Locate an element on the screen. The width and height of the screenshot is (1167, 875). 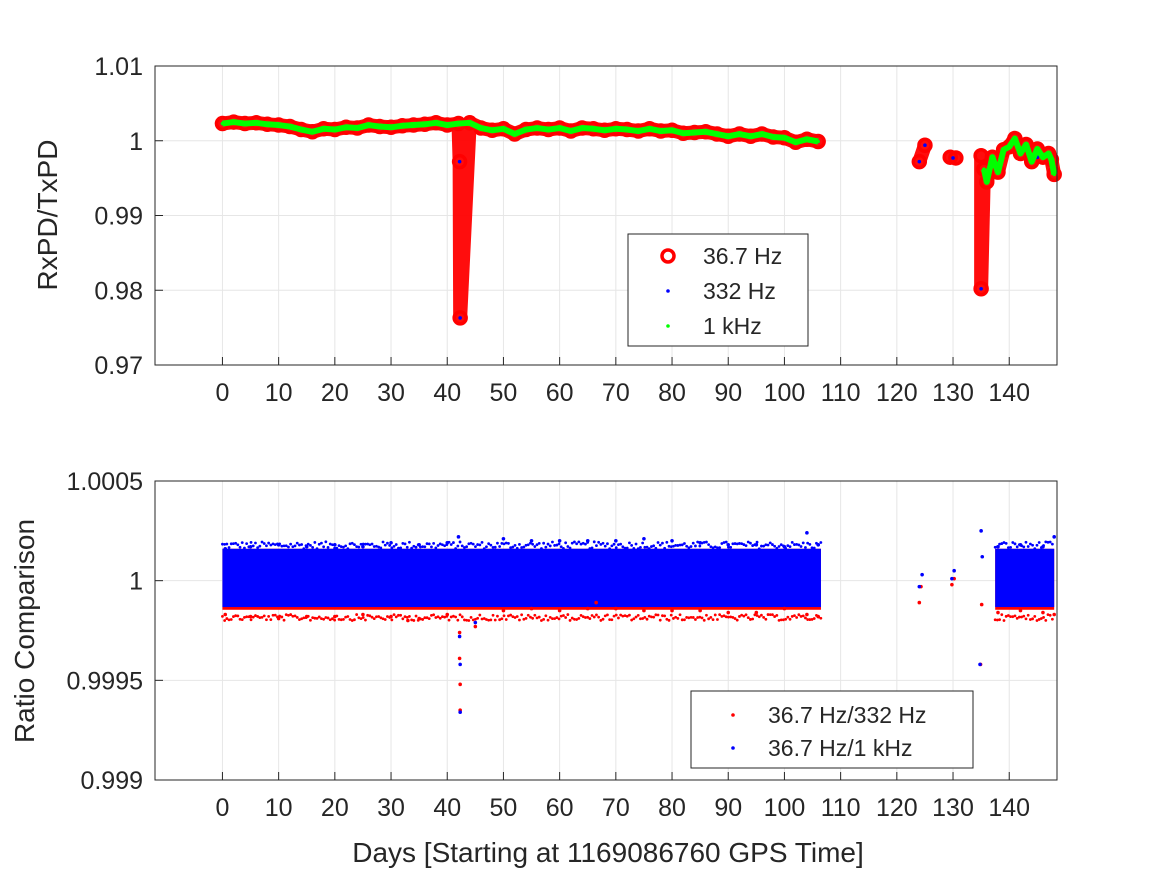
x-tick-label: 0 is located at coordinates (222, 393).